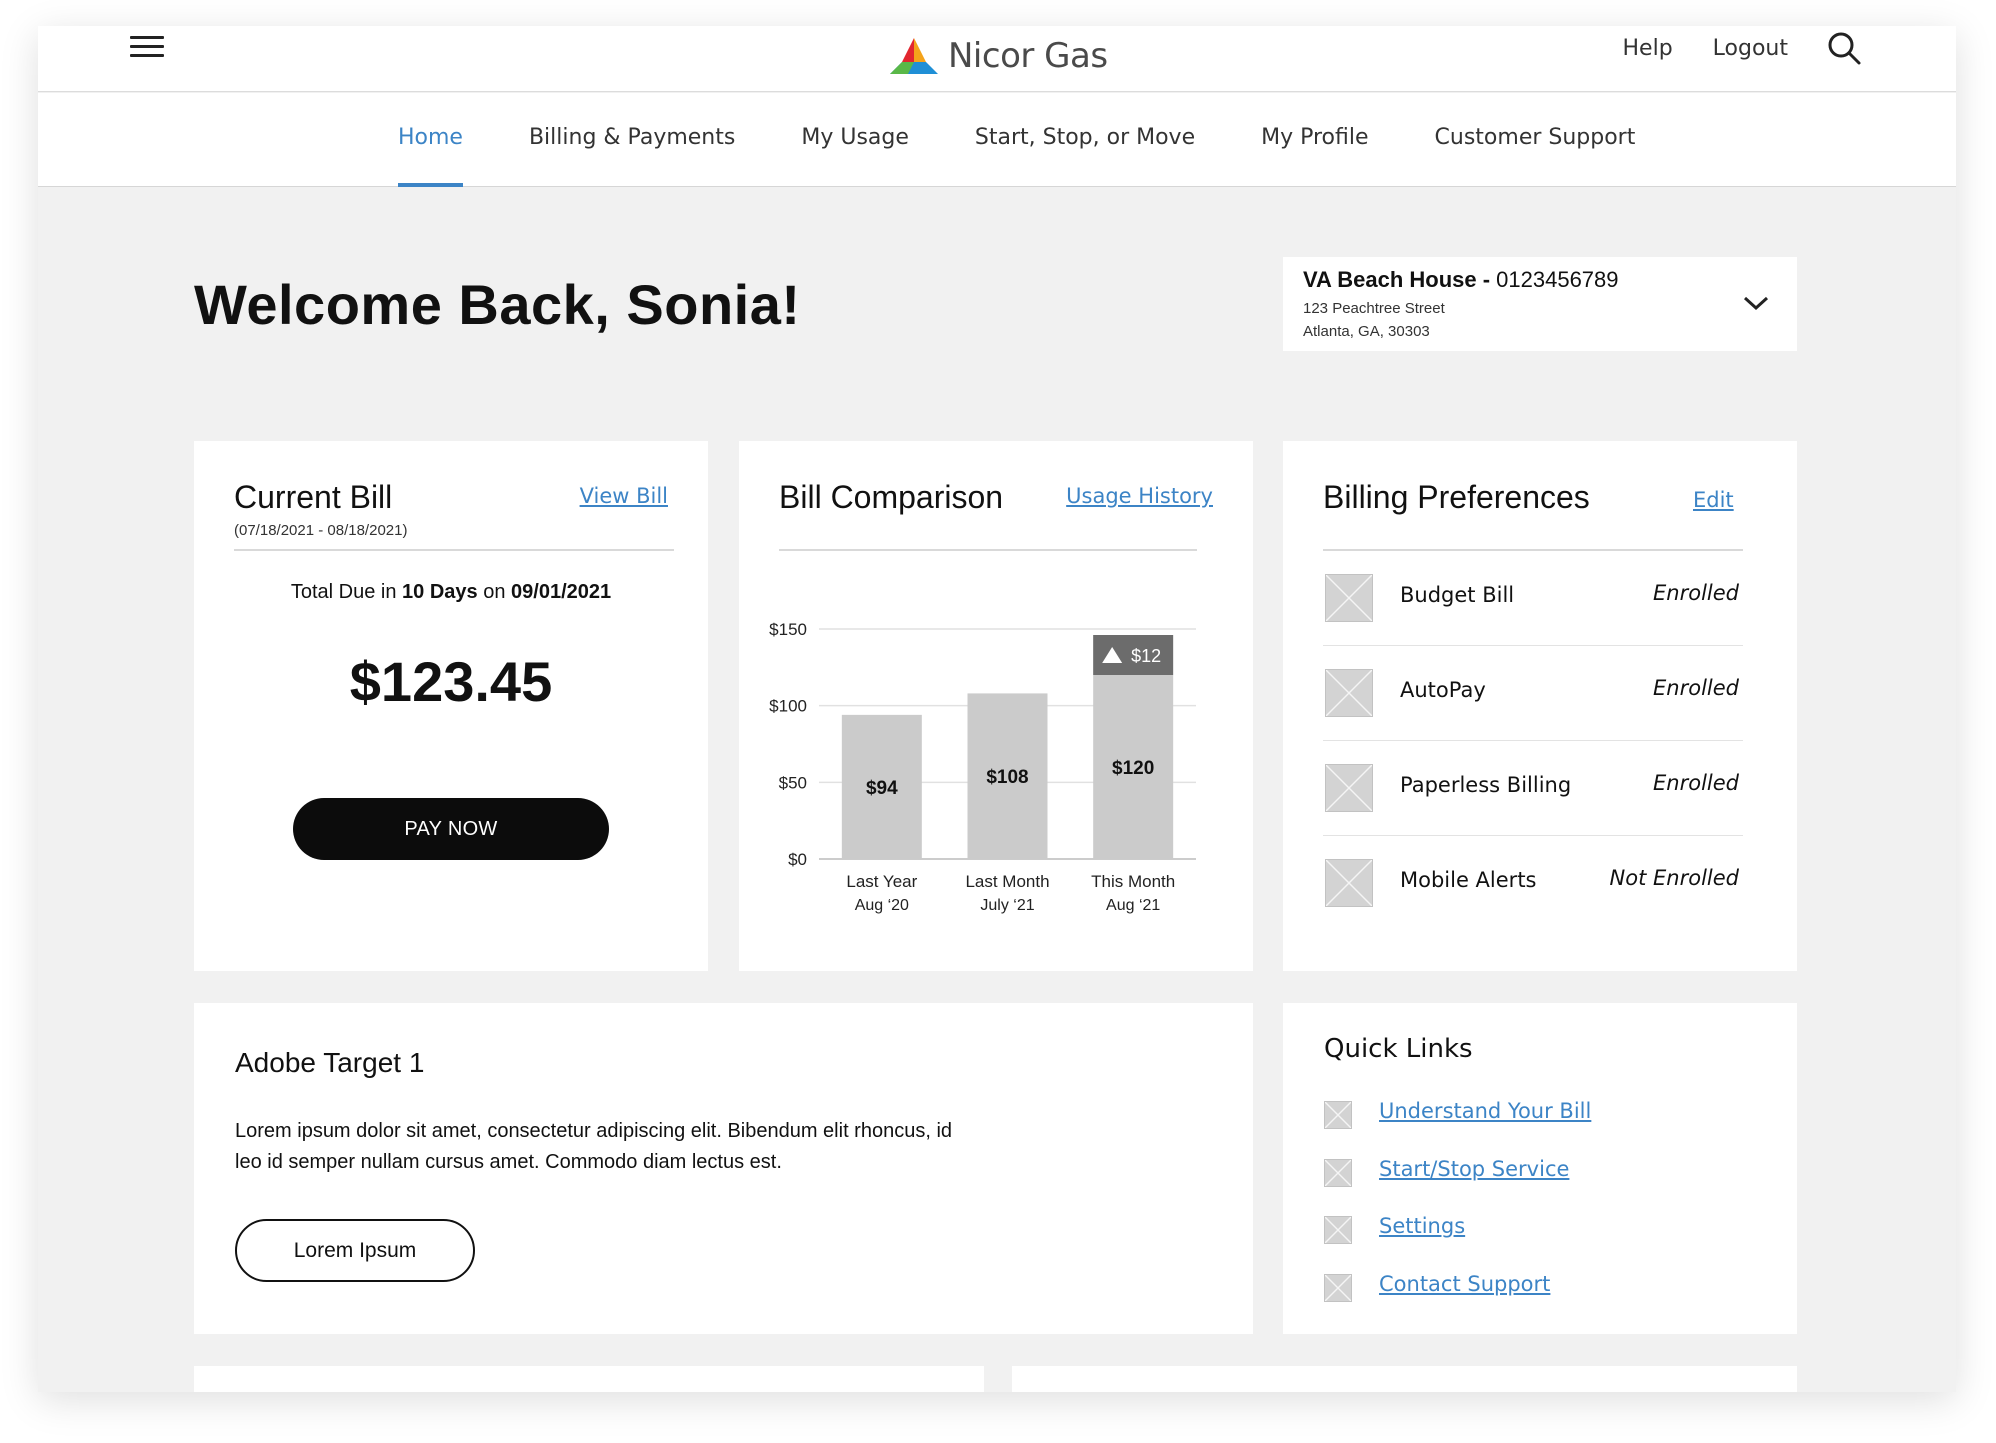  I want to click on quick-link-label: Understand Your Bill, so click(1485, 1111).